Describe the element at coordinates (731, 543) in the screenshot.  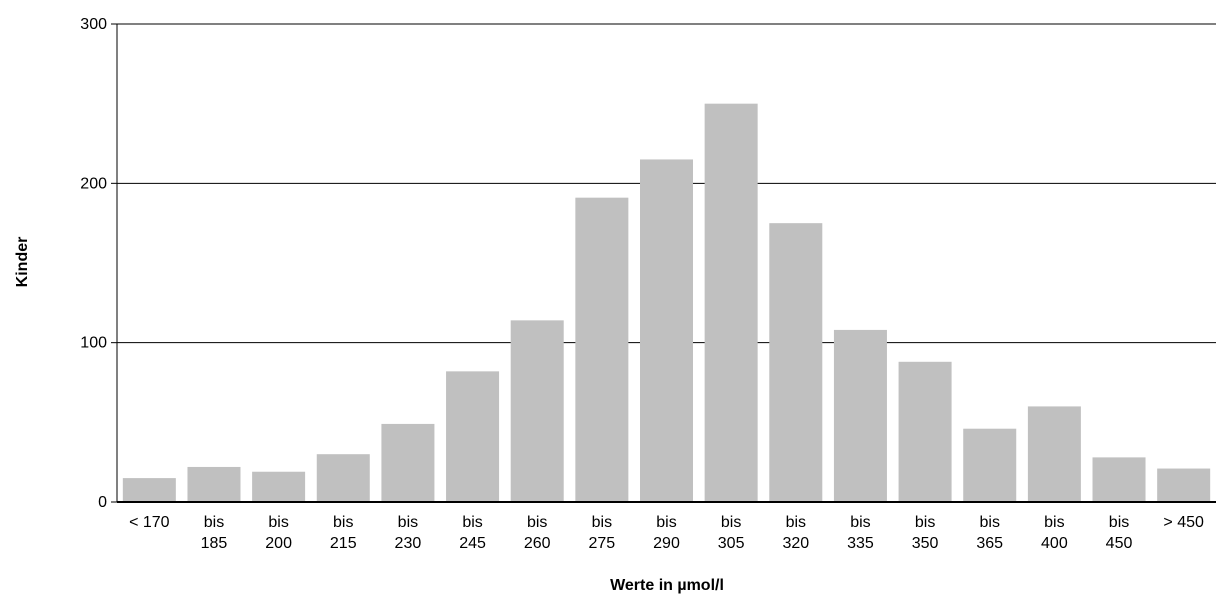
I see `x-tick-label-line: 305` at that location.